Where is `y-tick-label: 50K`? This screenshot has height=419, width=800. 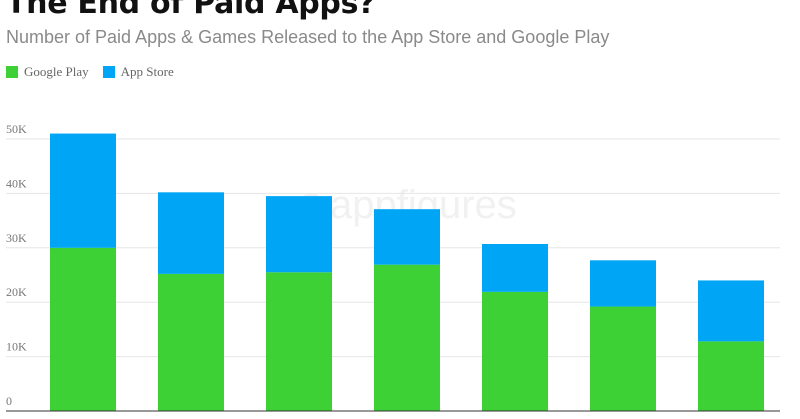
y-tick-label: 50K is located at coordinates (16, 129).